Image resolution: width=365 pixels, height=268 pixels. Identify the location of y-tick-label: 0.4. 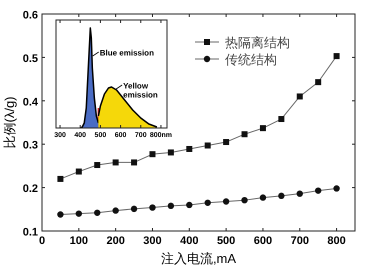
(30, 102).